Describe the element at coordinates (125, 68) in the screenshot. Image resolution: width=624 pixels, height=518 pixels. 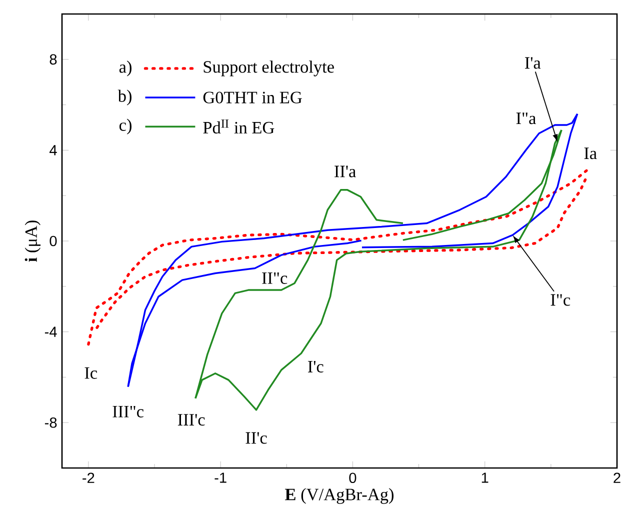
I see `annotation: a)` at that location.